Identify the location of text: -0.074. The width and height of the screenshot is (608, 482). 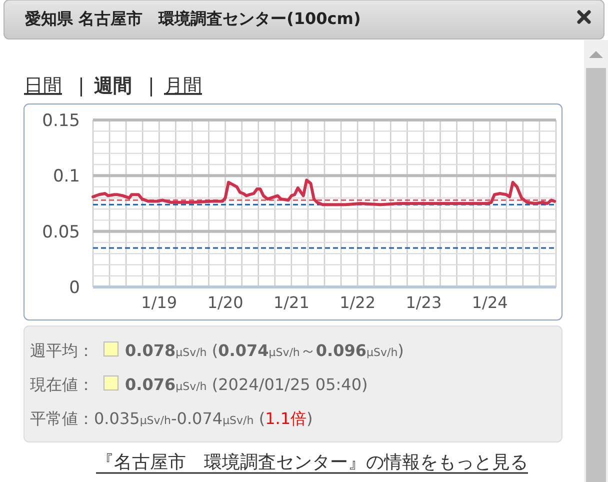
(196, 418).